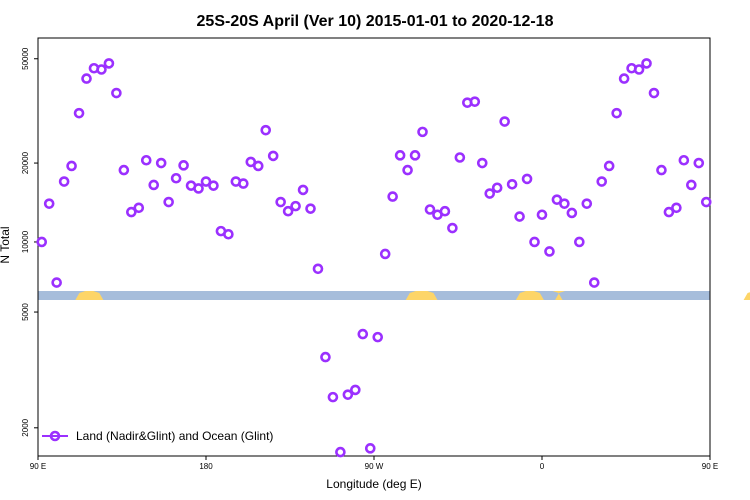 The image size is (750, 500). I want to click on y-axis: 10000 20000 50000 2000 5000, so click(29, 242).